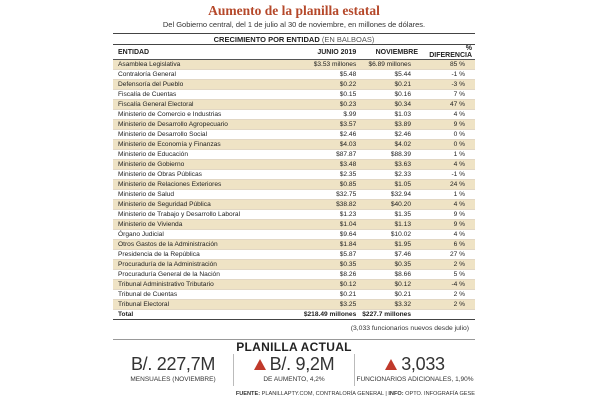  I want to click on cell-junio: $218.49 millones, so click(328, 314).